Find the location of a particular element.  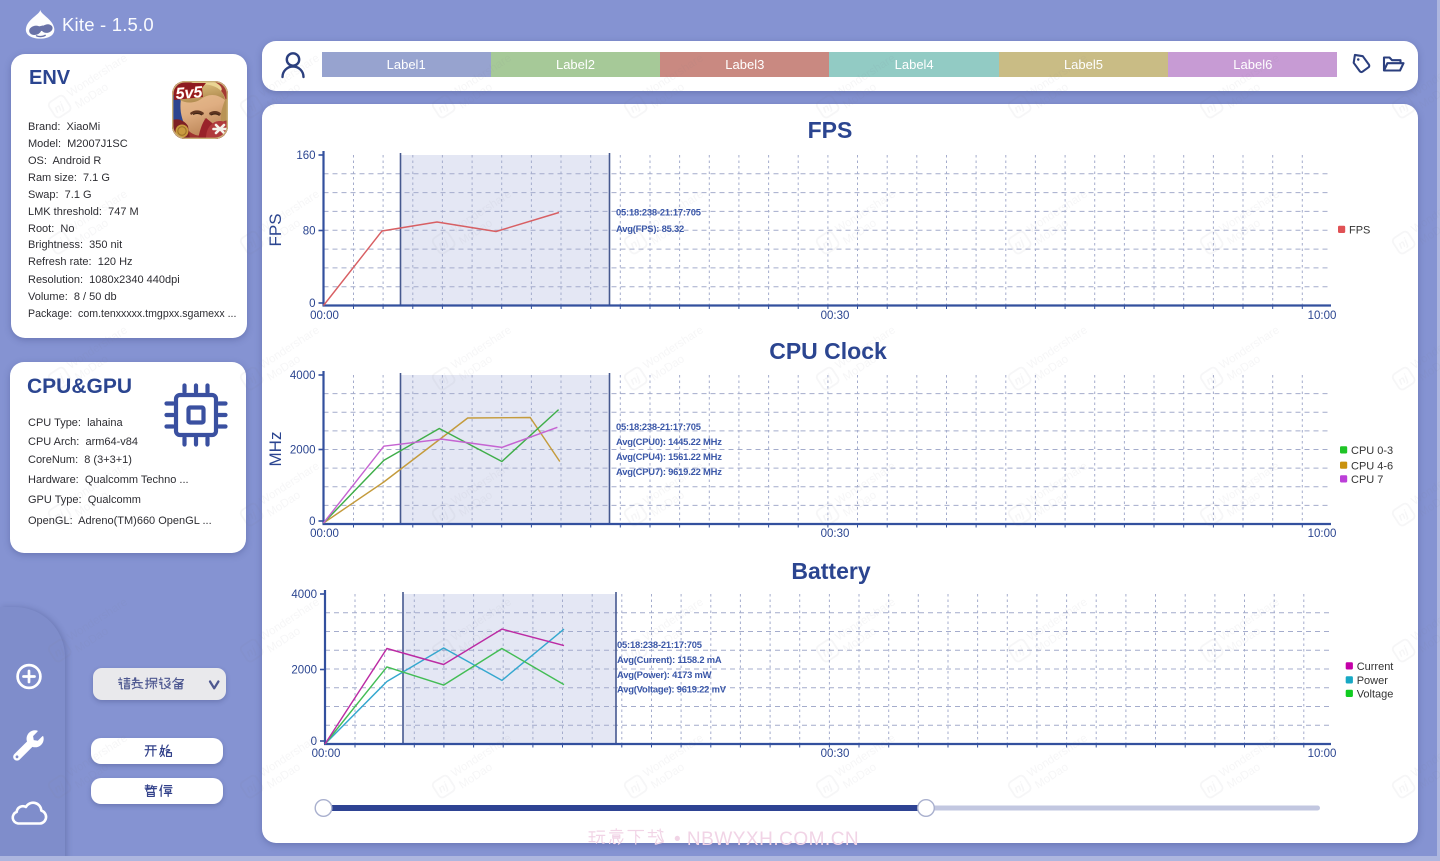

svg-text: CPU 7 is located at coordinates (1367, 480).